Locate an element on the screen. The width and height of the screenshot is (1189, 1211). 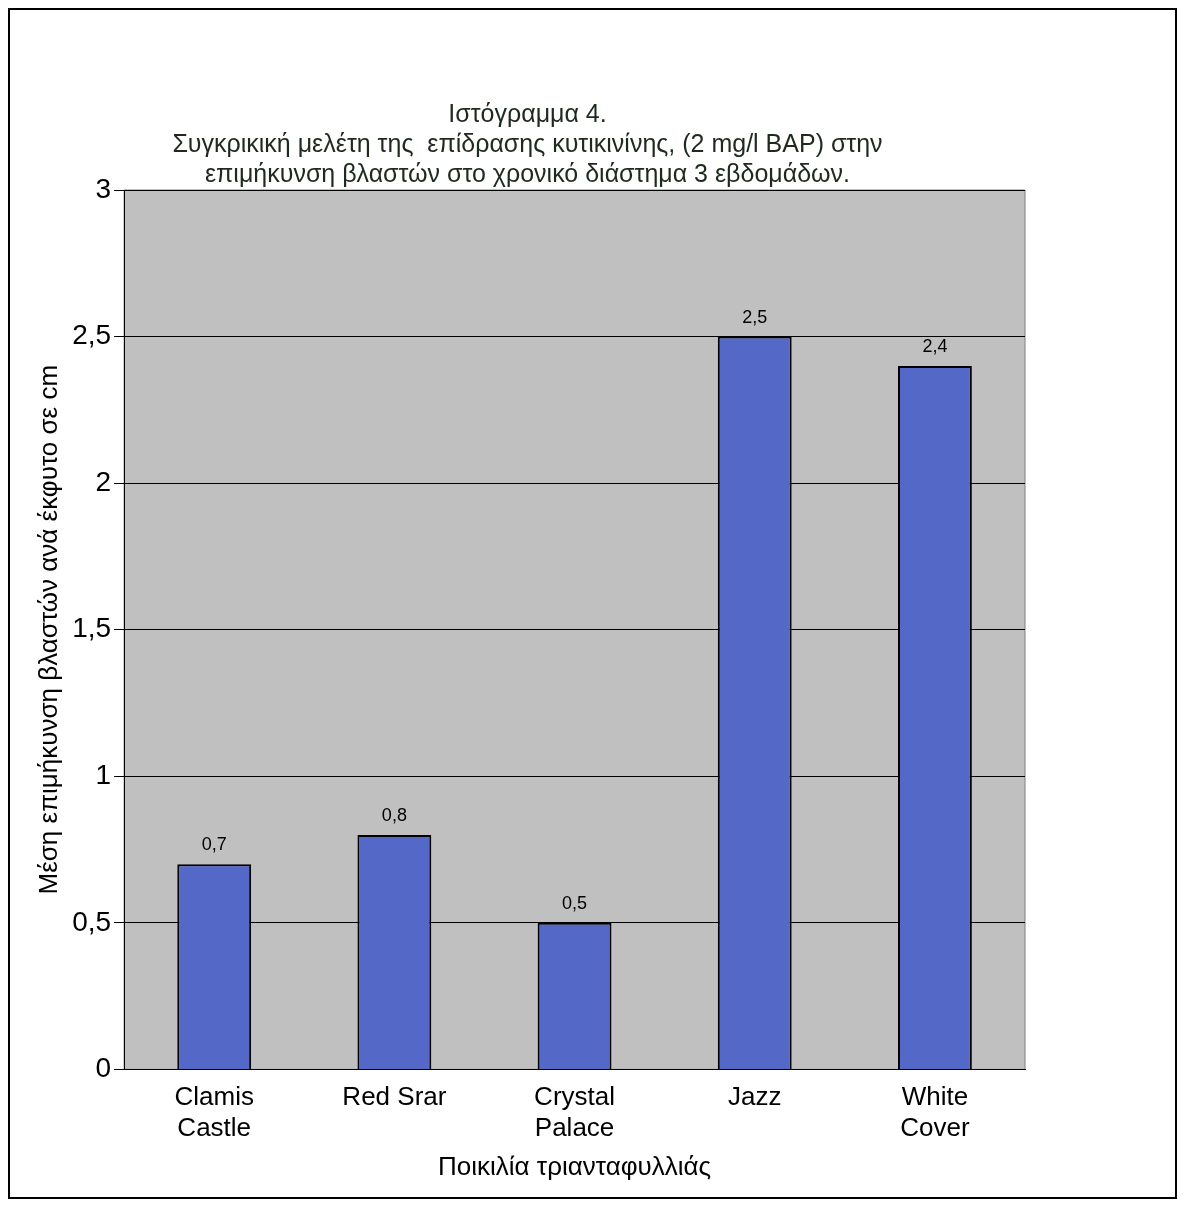
y-tick-label: 1 is located at coordinates (103, 774).